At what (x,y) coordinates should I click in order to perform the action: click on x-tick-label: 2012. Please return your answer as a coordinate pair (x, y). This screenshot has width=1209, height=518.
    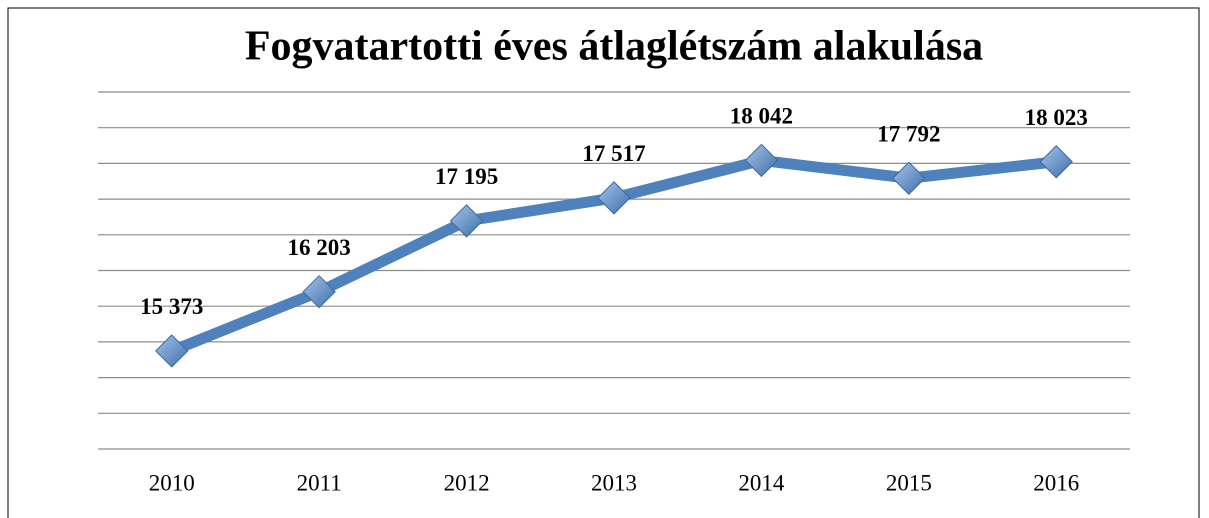
    Looking at the image, I should click on (467, 482).